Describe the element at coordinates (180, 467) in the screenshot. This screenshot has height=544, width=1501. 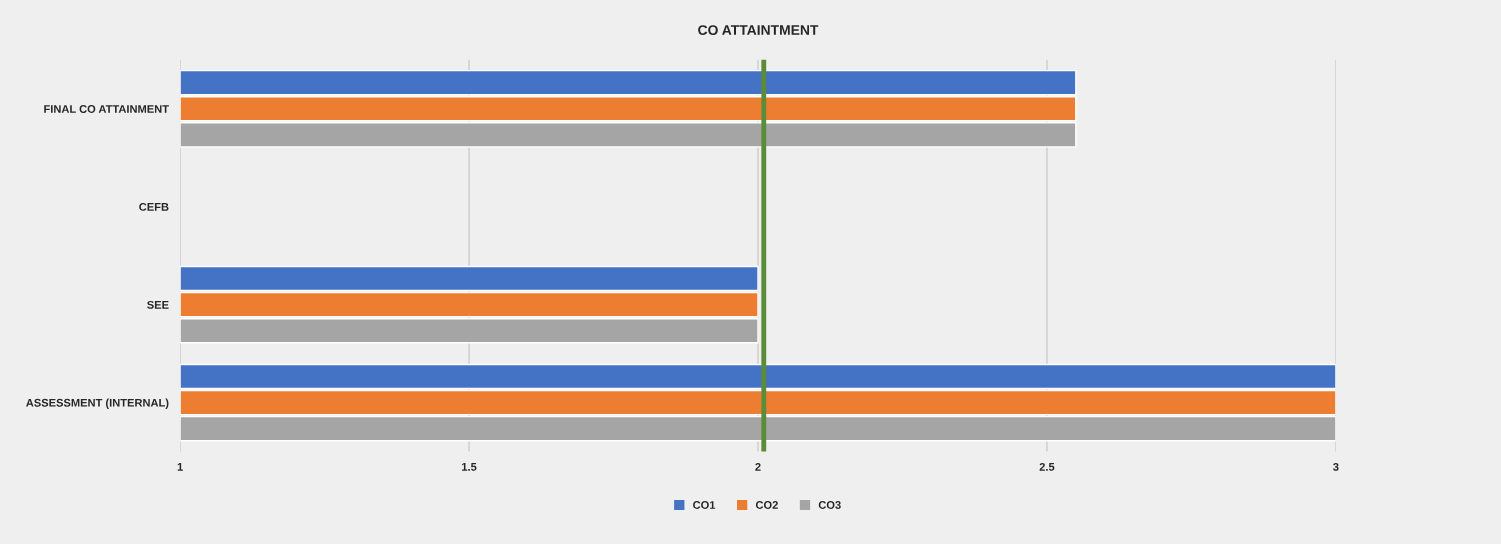
I see `x-tick-label: 1` at that location.